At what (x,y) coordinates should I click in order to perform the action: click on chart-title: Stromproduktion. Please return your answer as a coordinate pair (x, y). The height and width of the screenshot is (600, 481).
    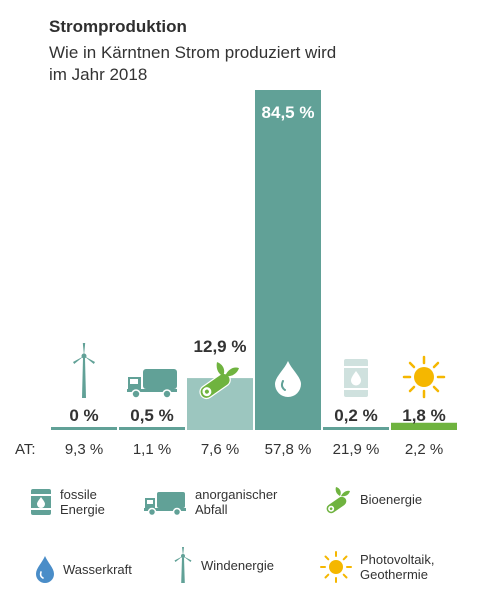
    Looking at the image, I should click on (118, 26).